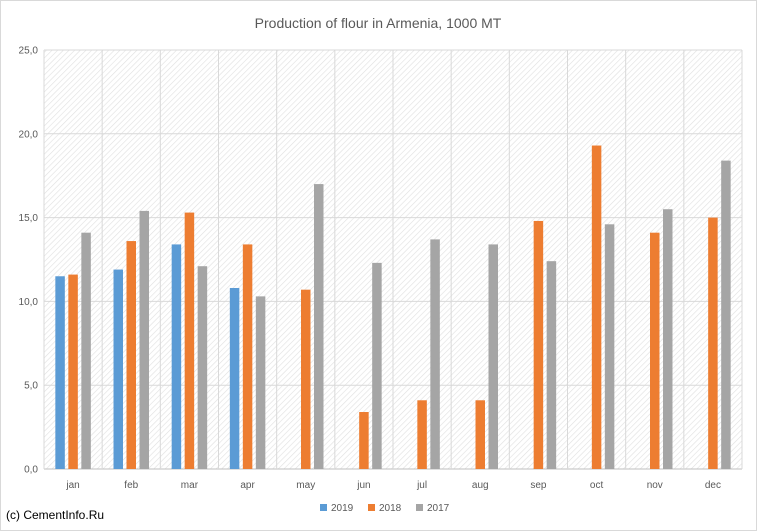 The height and width of the screenshot is (531, 757). I want to click on x-tick-label: nov, so click(655, 485).